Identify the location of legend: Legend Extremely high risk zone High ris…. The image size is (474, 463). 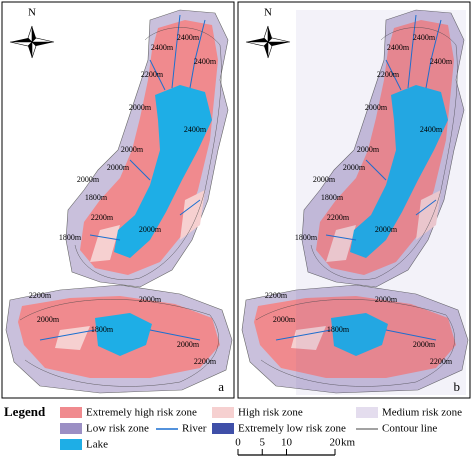
(233, 427).